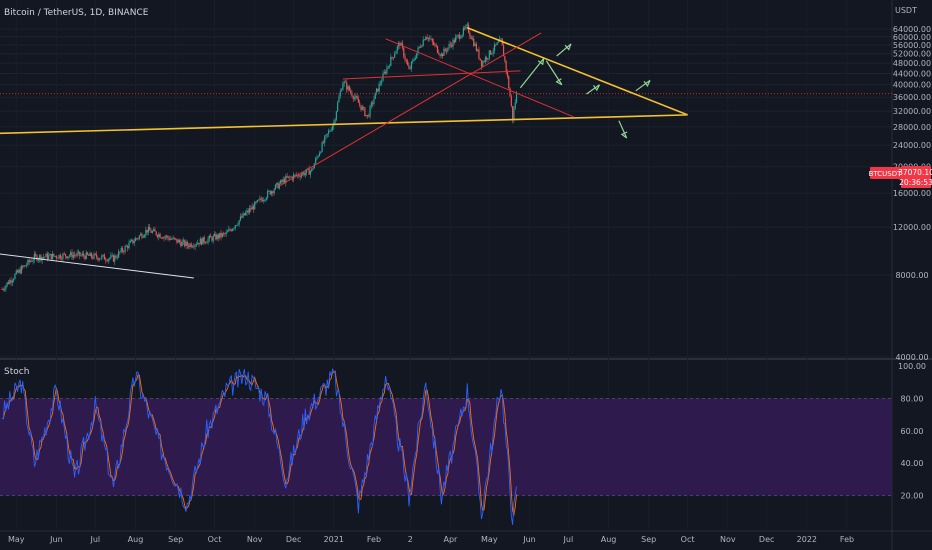 The image size is (932, 550). What do you see at coordinates (766, 539) in the screenshot?
I see `time-tick-label: Dec` at bounding box center [766, 539].